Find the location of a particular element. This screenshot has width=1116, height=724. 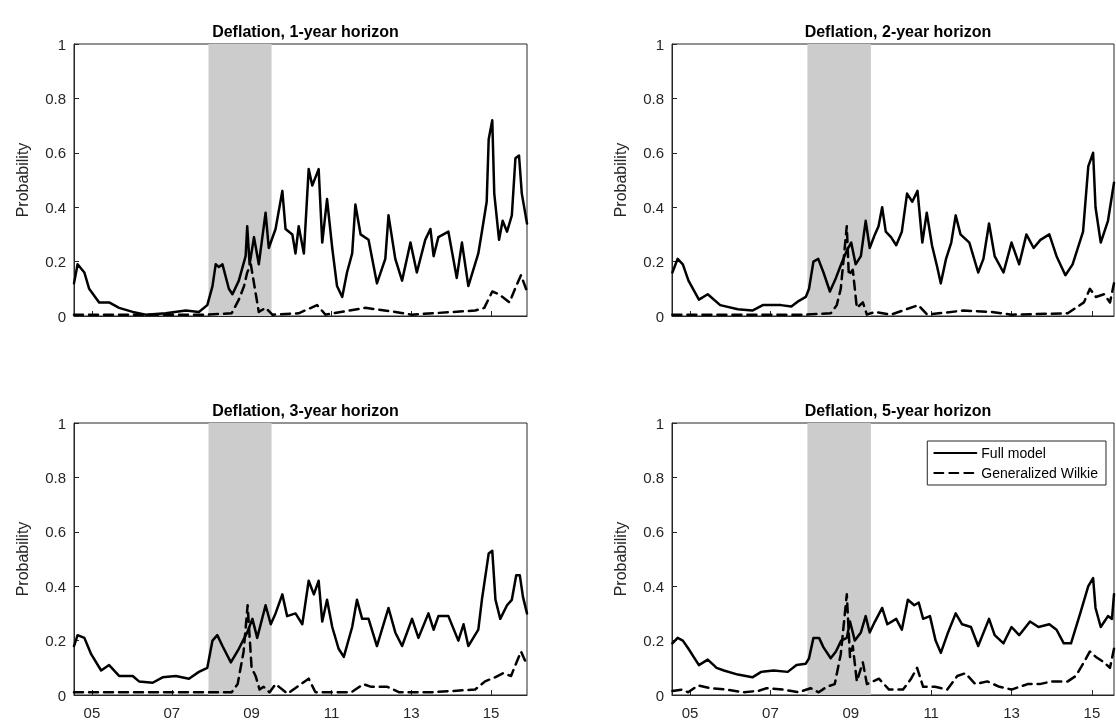

chart-title: Deflation, 1-year horizon is located at coordinates (305, 31).